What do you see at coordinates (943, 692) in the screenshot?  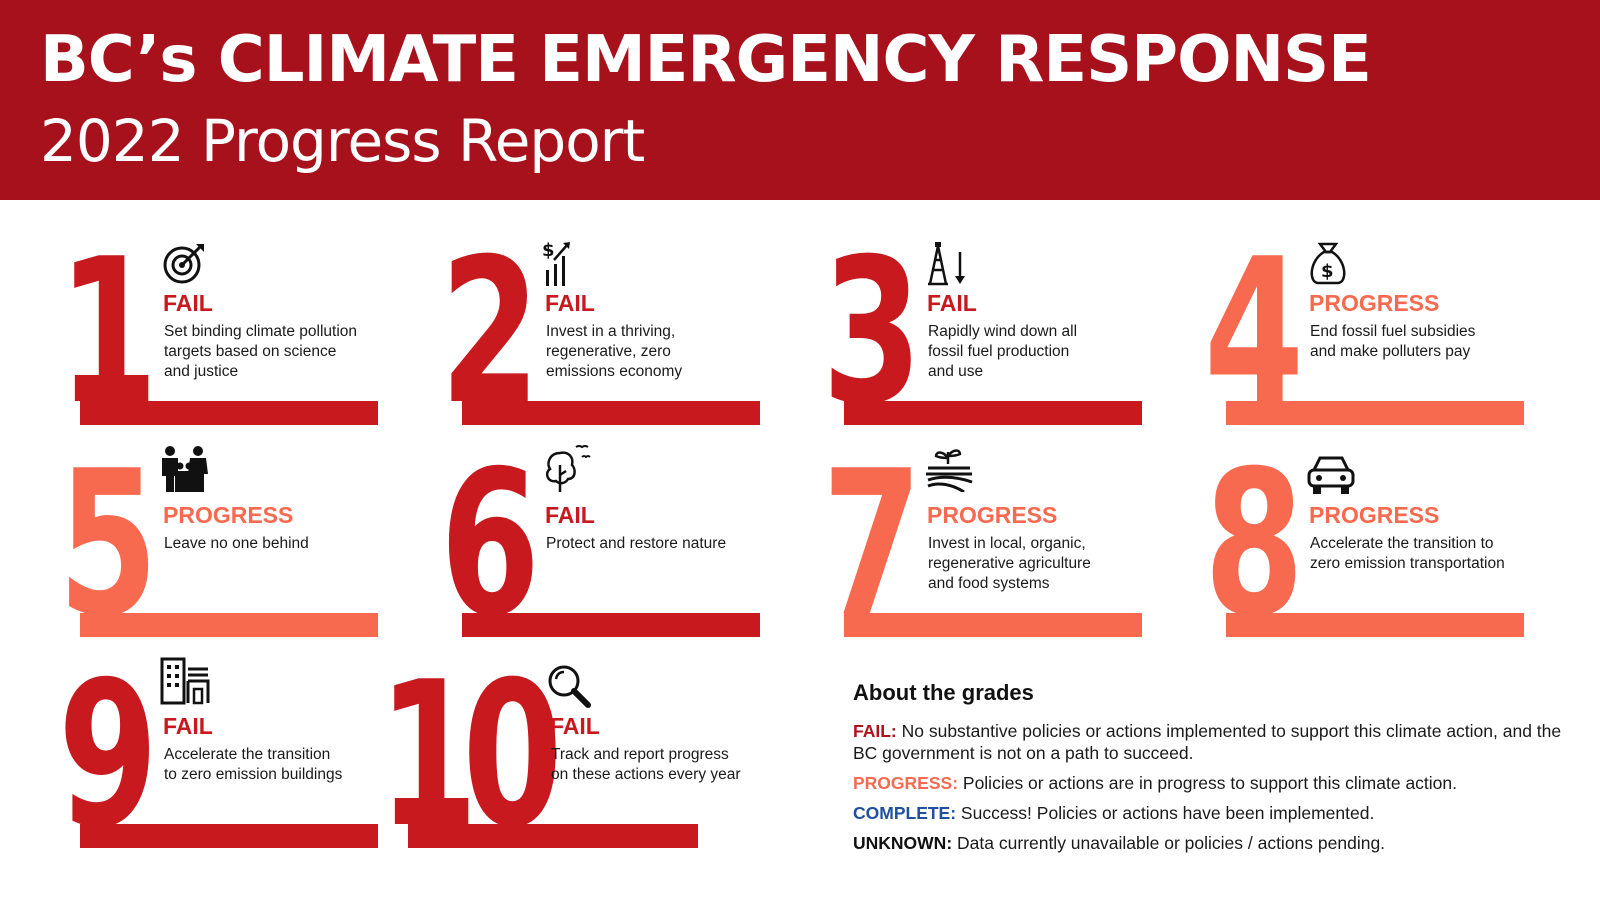 I see `legend-title: About the grades` at bounding box center [943, 692].